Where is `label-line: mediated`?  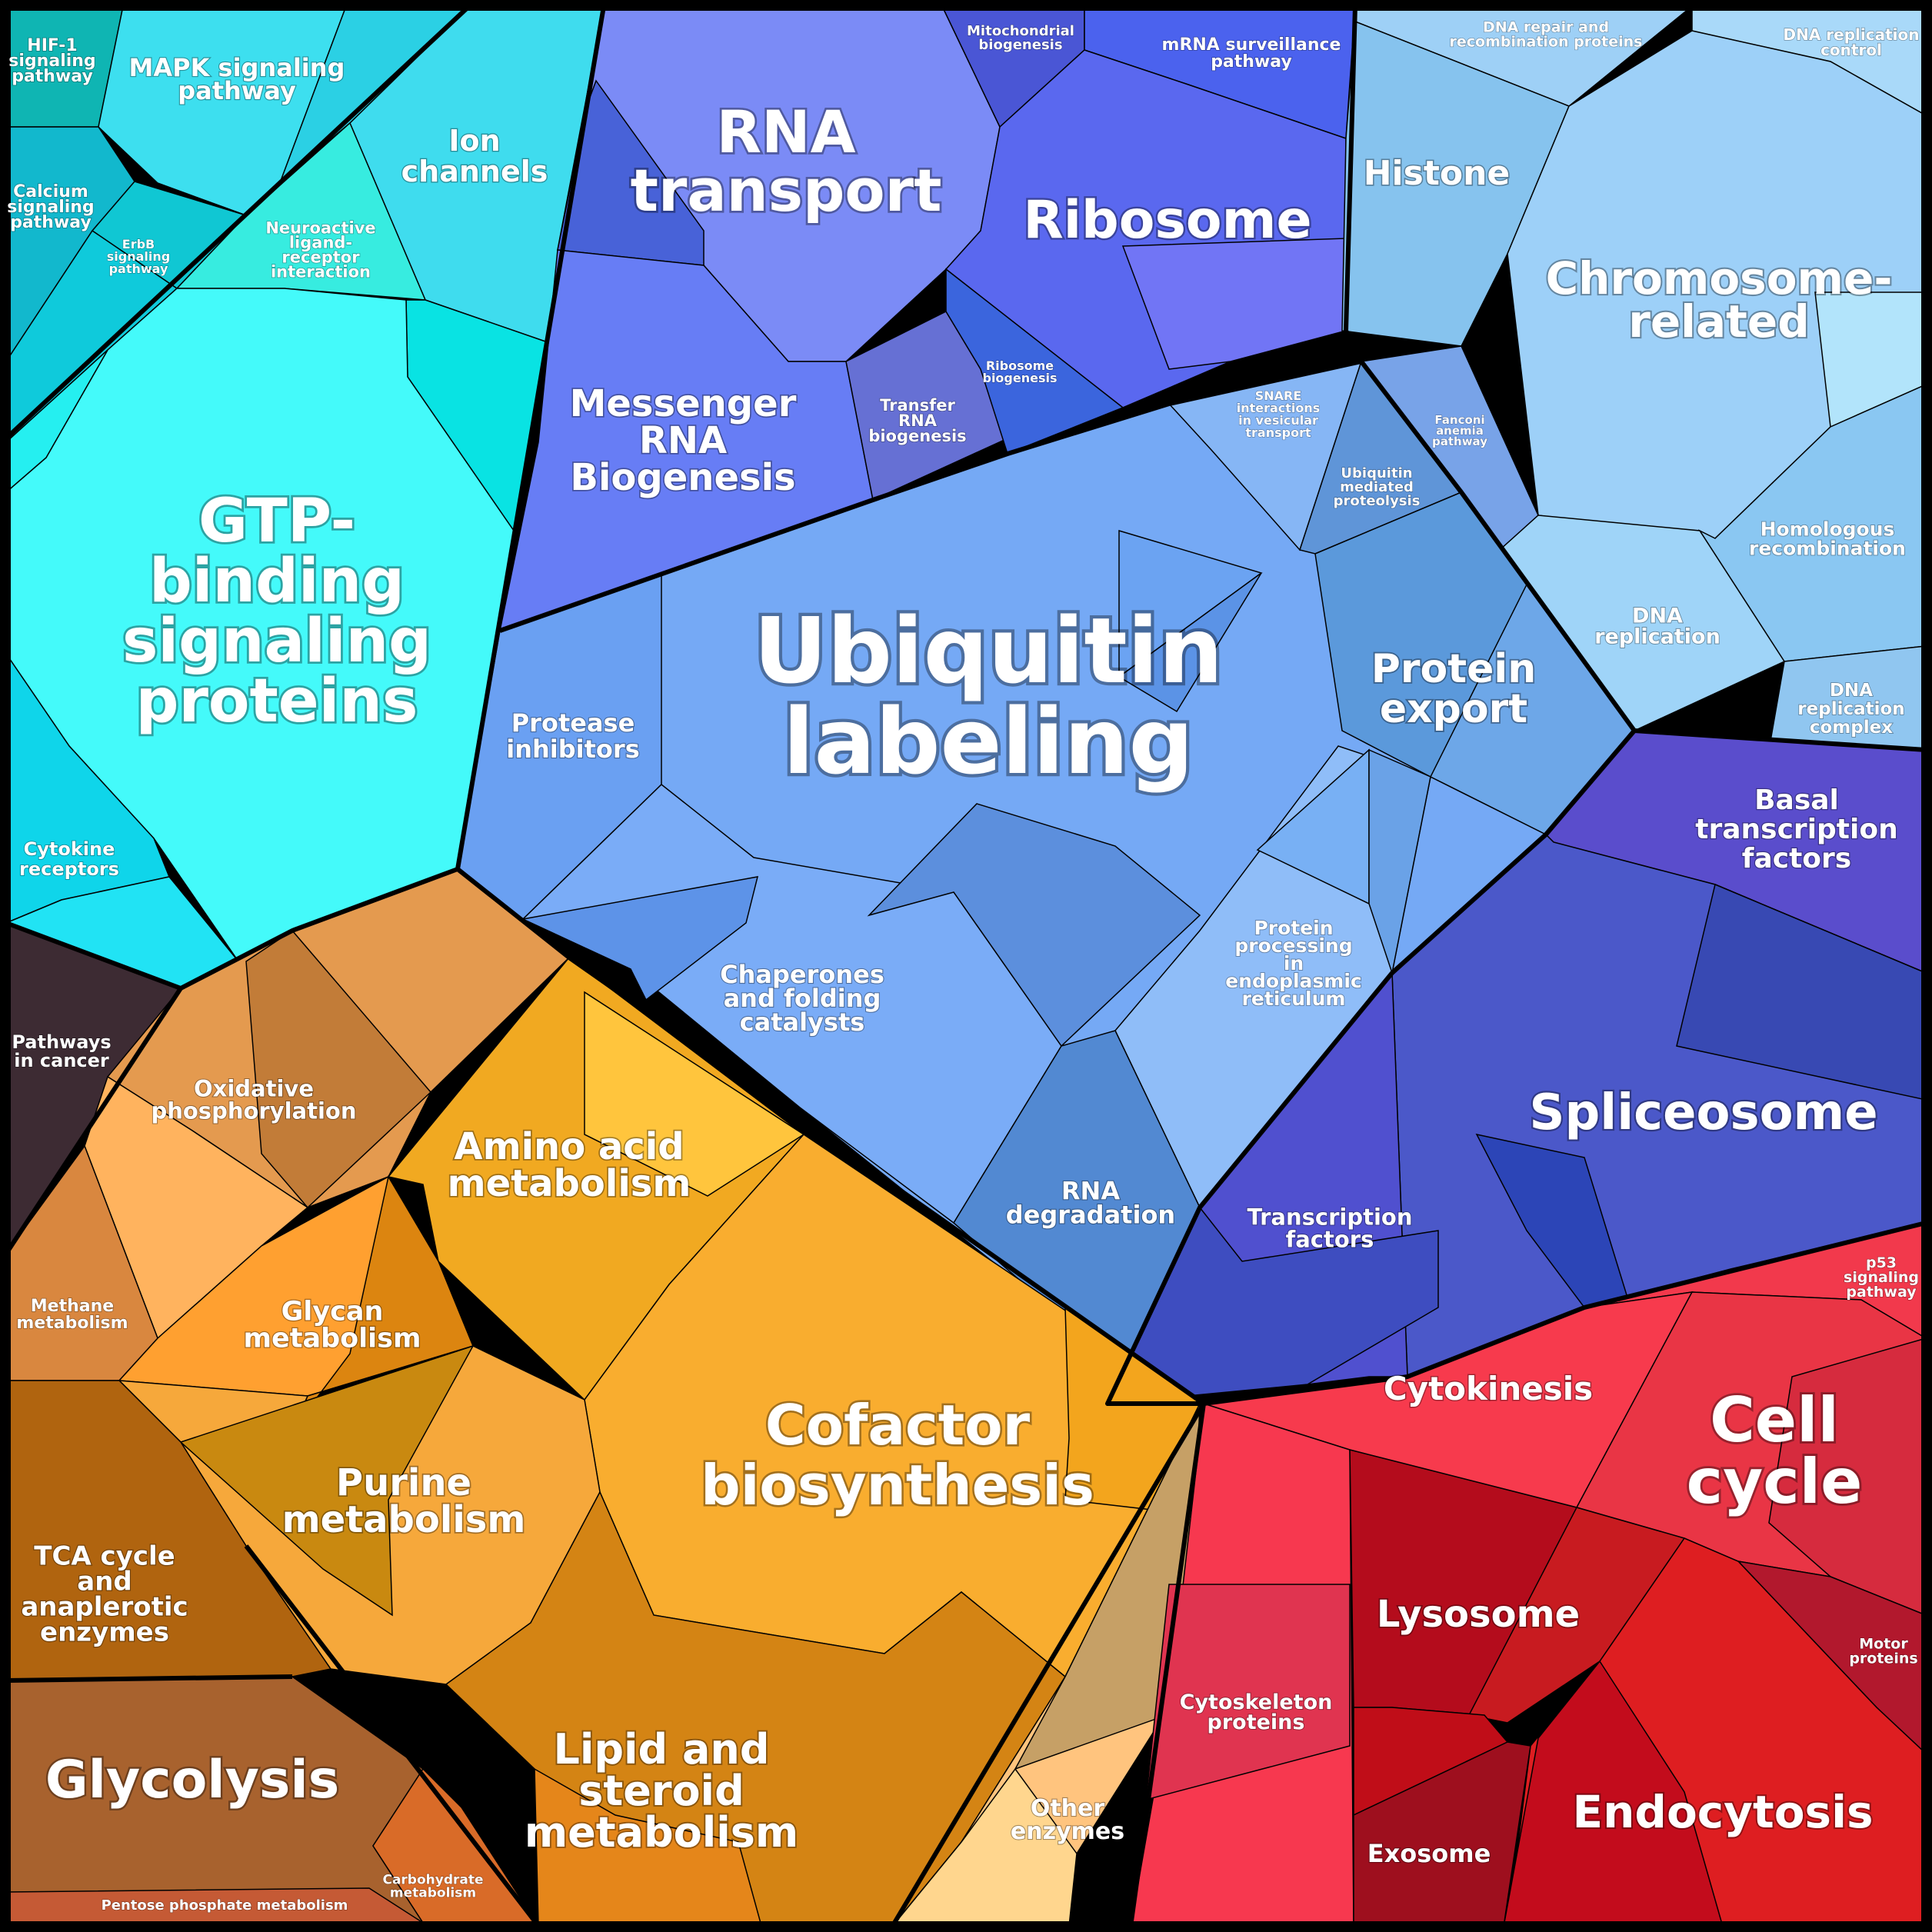
label-line: mediated is located at coordinates (1377, 487).